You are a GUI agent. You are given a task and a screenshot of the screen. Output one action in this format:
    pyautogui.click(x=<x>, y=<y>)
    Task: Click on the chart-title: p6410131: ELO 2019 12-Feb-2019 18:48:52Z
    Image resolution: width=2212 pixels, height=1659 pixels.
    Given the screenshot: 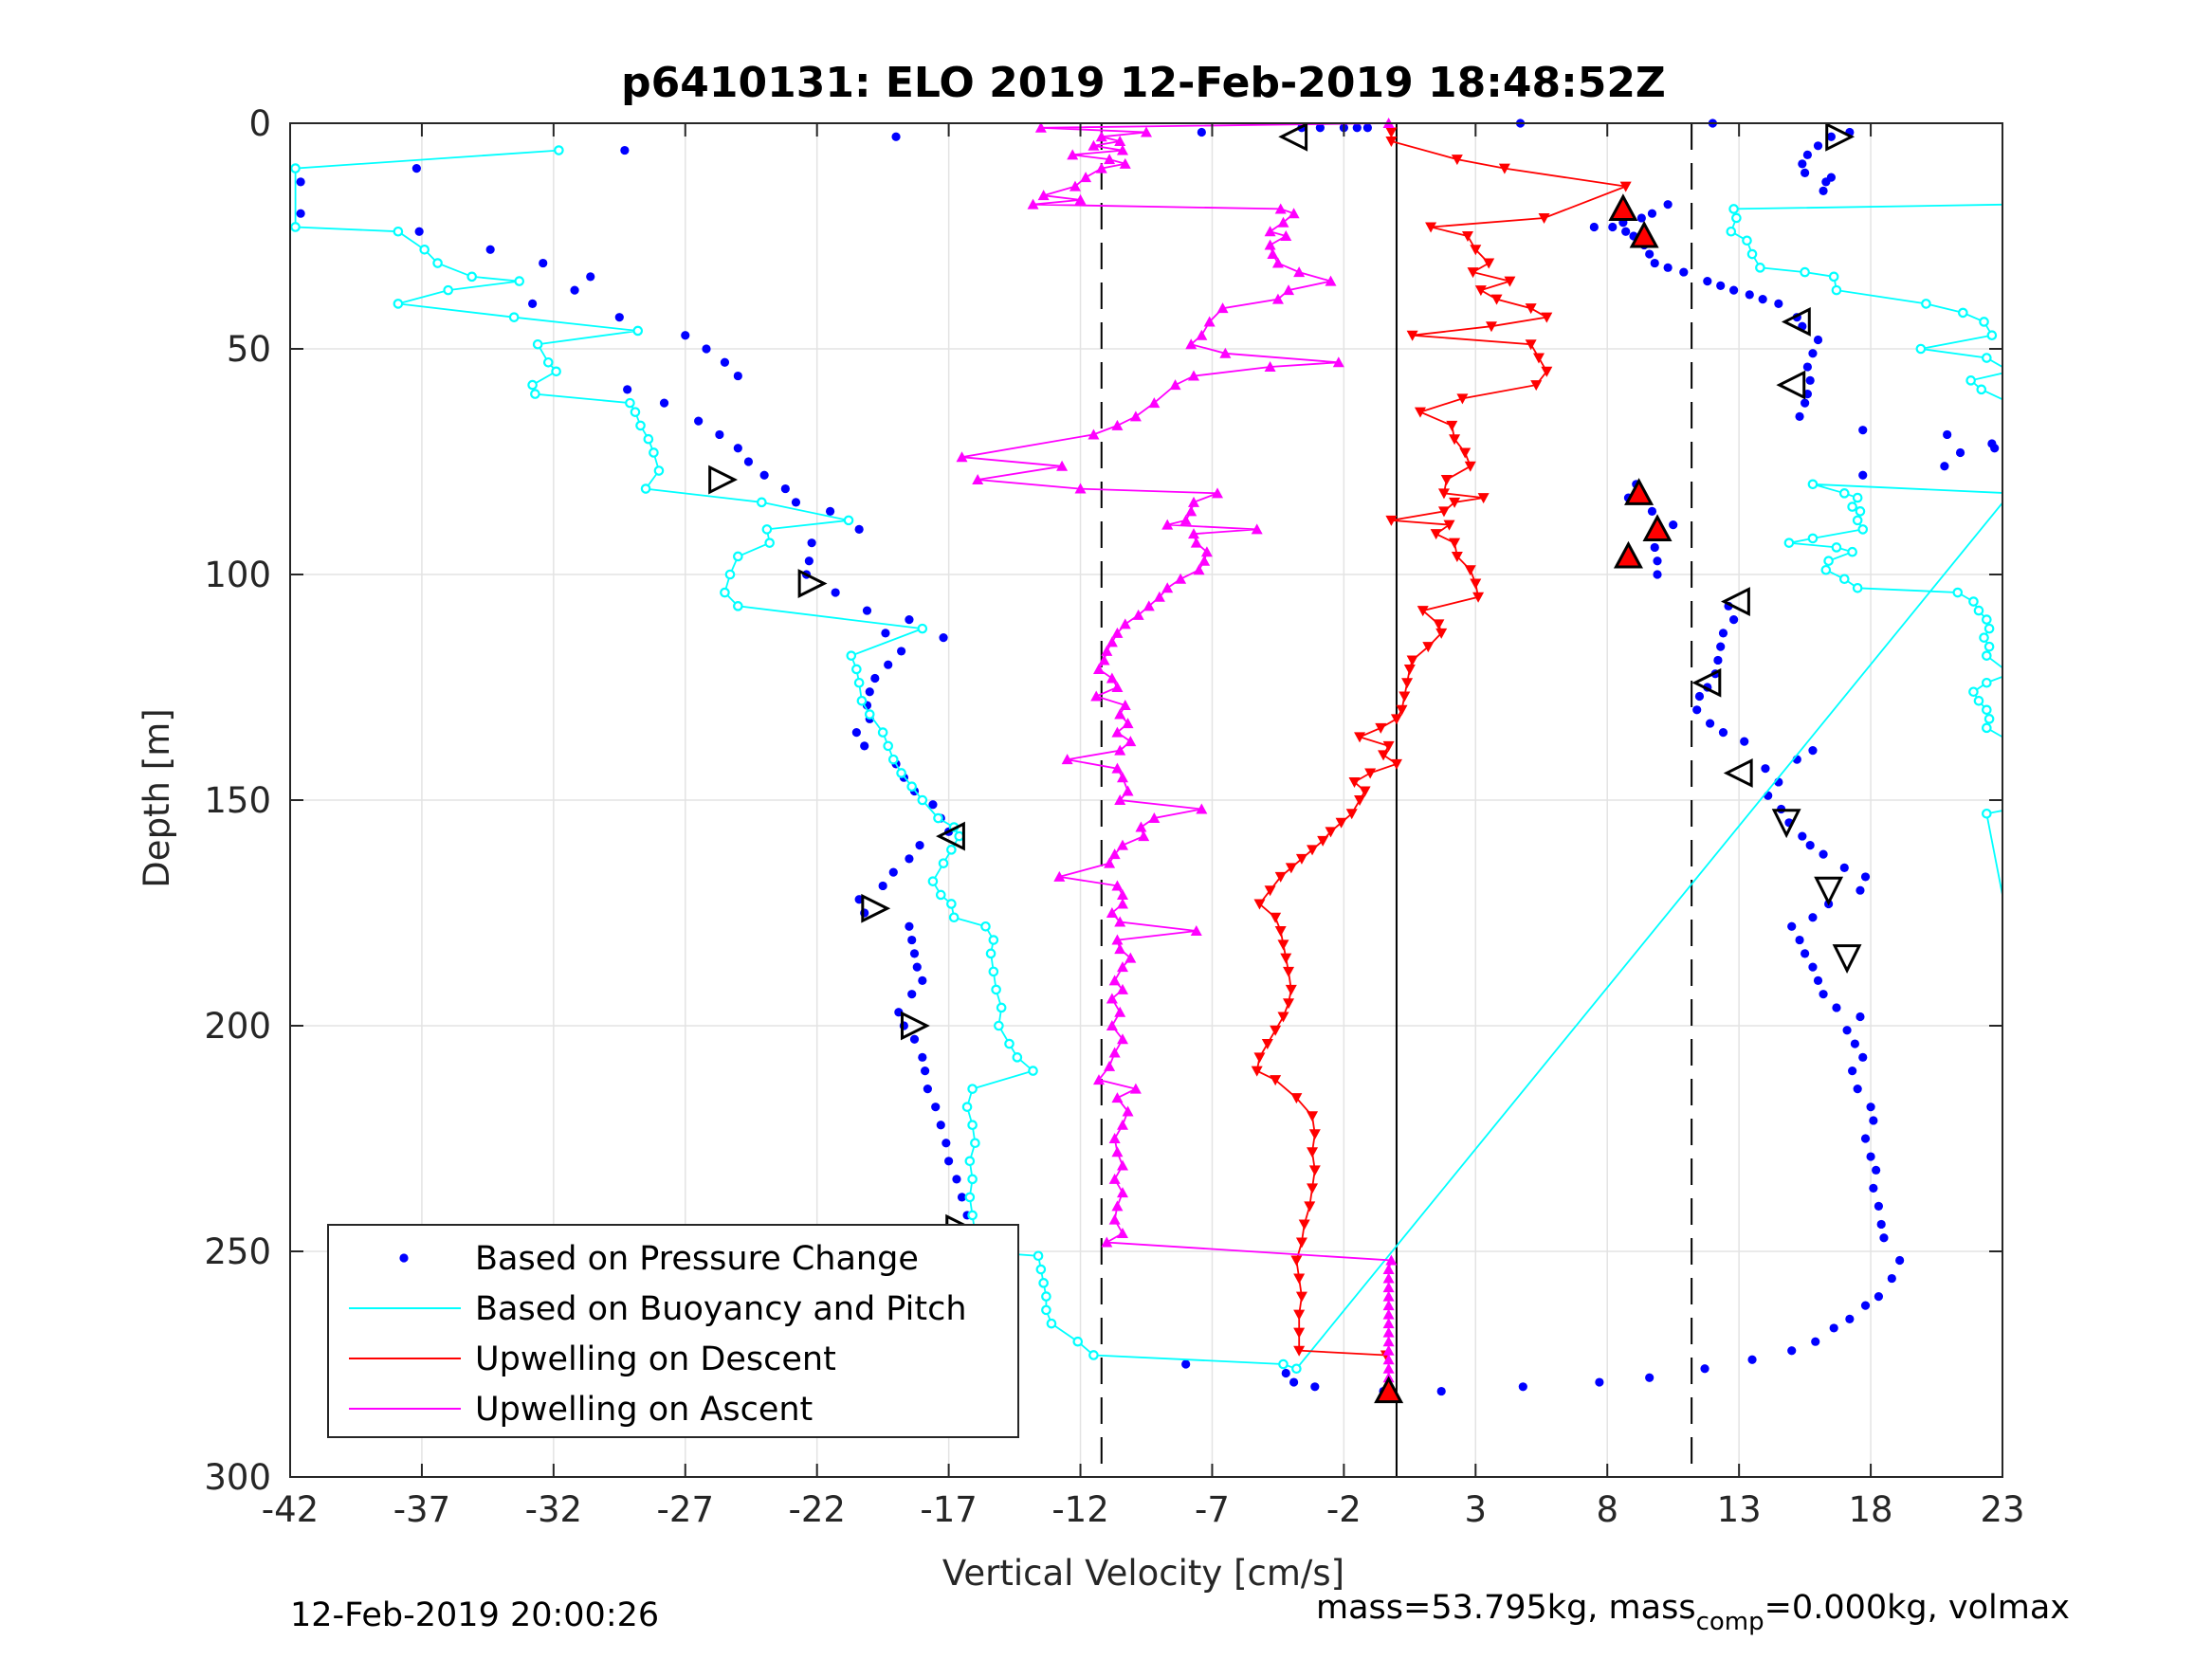 What is the action you would take?
    pyautogui.click(x=1143, y=83)
    